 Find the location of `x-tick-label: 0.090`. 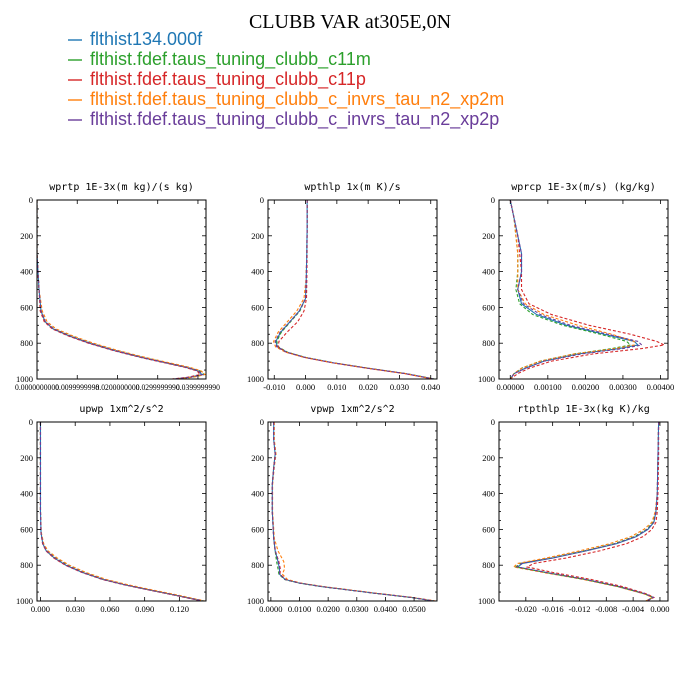

x-tick-label: 0.090 is located at coordinates (144, 609).